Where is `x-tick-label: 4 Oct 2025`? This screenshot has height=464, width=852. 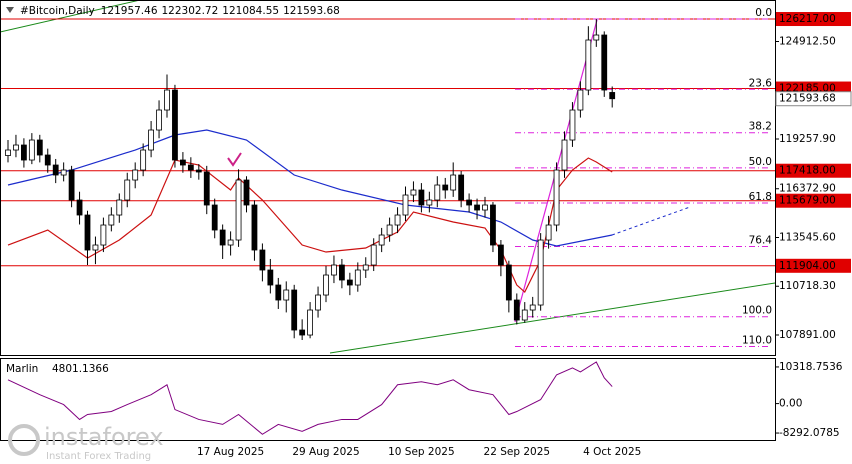 x-tick-label: 4 Oct 2025 is located at coordinates (612, 452).